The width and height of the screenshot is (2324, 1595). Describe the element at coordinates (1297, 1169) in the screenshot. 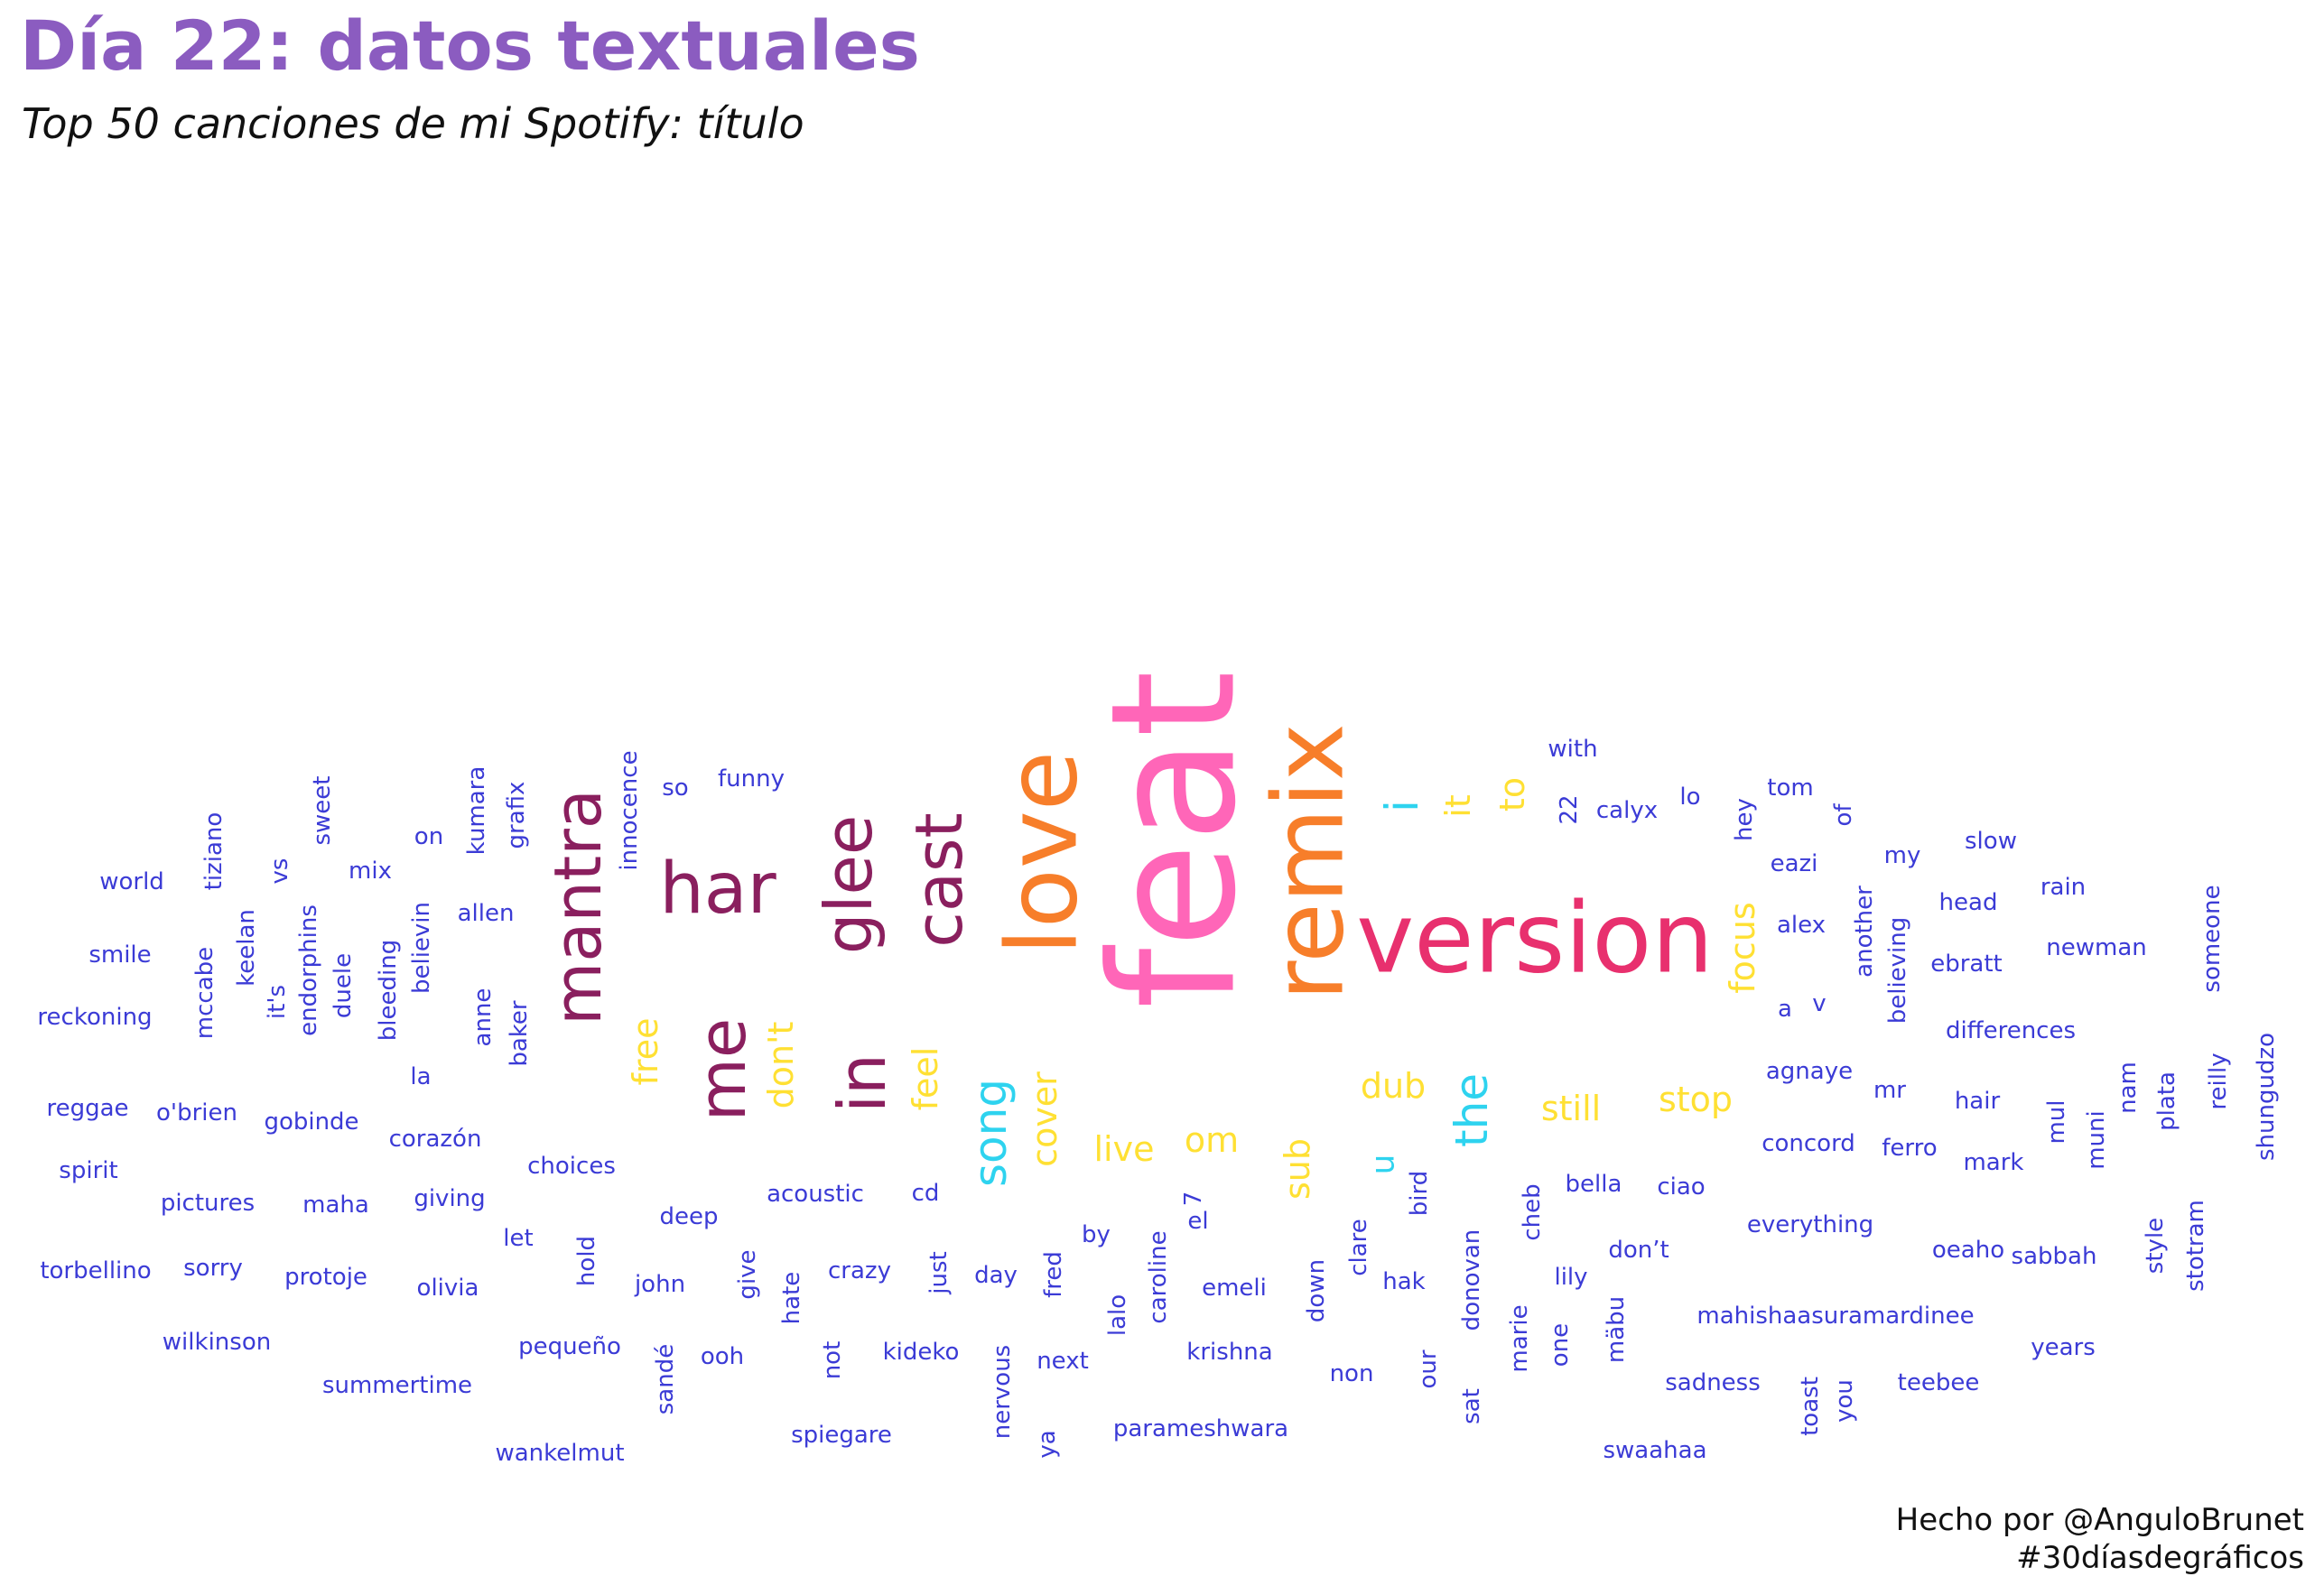

I see `word-23: sub` at that location.